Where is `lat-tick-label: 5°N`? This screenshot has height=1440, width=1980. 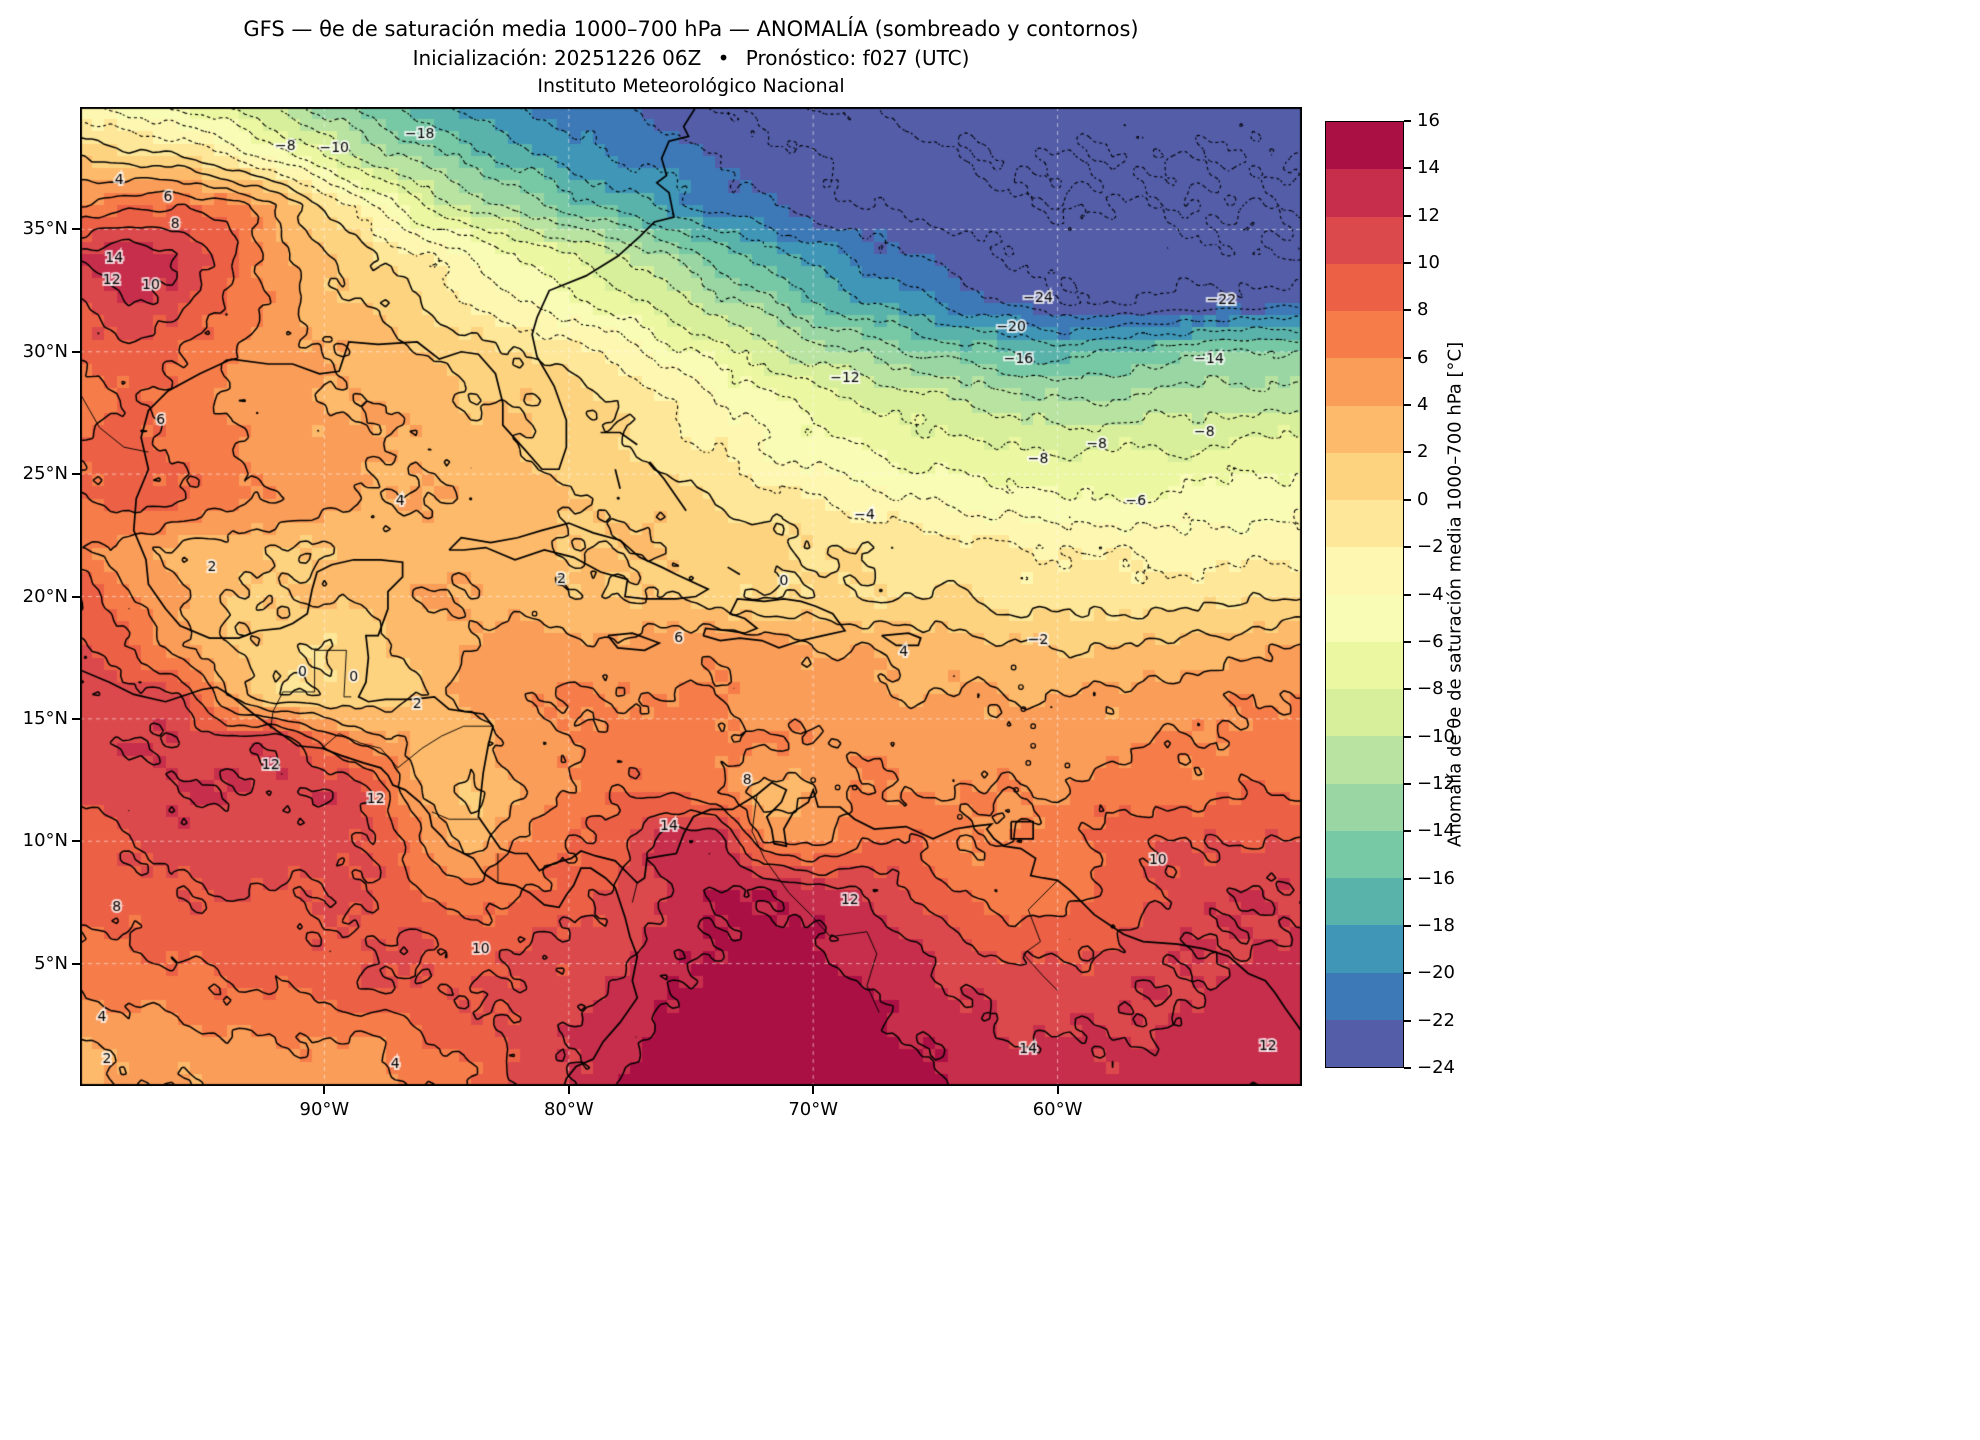 lat-tick-label: 5°N is located at coordinates (51, 963).